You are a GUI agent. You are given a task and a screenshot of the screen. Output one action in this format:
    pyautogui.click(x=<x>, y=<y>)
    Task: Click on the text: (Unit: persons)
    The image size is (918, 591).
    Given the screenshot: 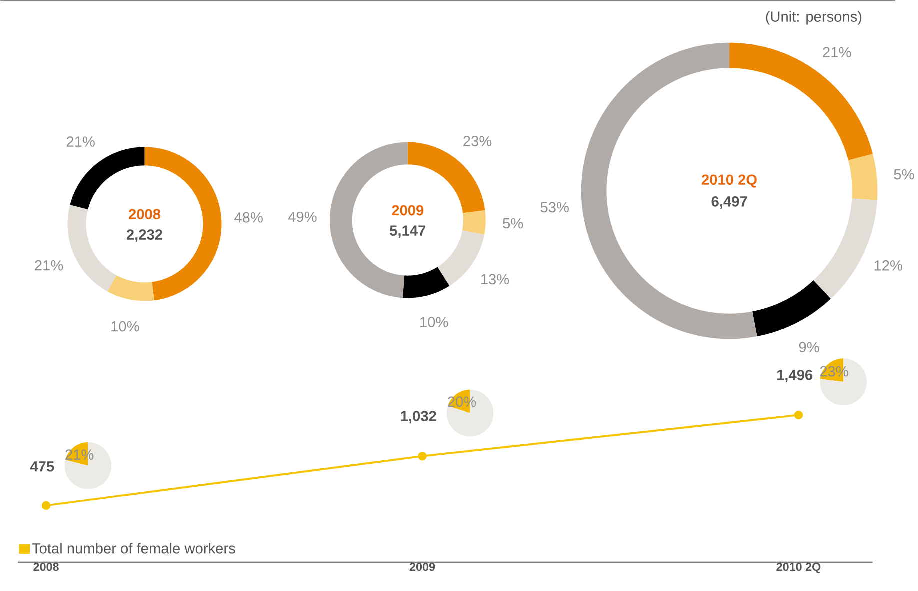 What is the action you would take?
    pyautogui.click(x=814, y=18)
    